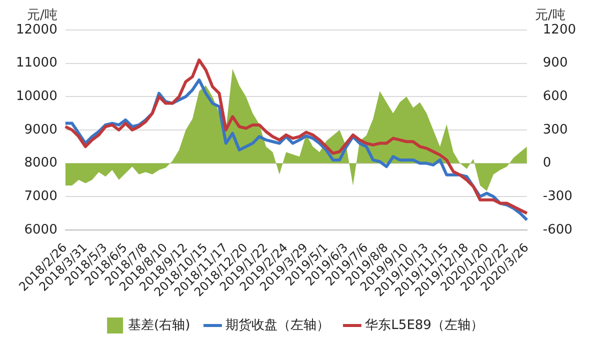 This screenshot has width=598, height=350. What do you see at coordinates (42, 15) in the screenshot?
I see `y-axis-title: 元/吨` at bounding box center [42, 15].